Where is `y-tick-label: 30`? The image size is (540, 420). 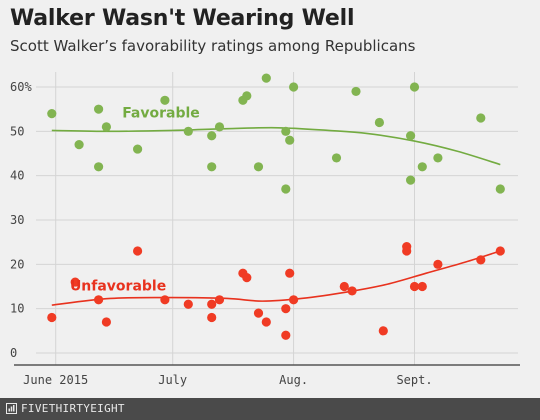
y-tick-label: 30 is located at coordinates (17, 220).